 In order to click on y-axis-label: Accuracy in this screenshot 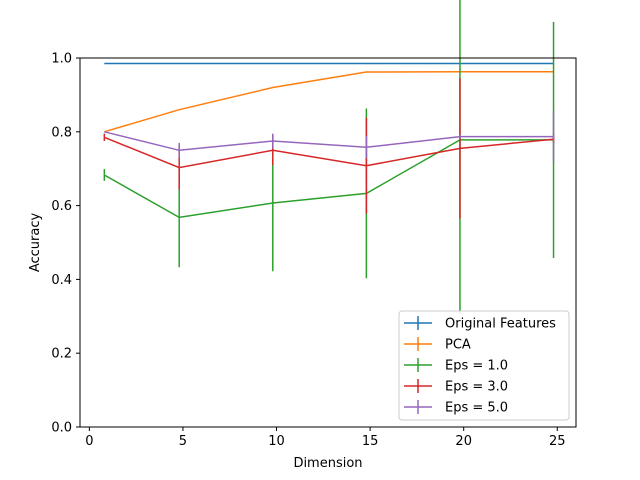, I will do `click(35, 243)`.